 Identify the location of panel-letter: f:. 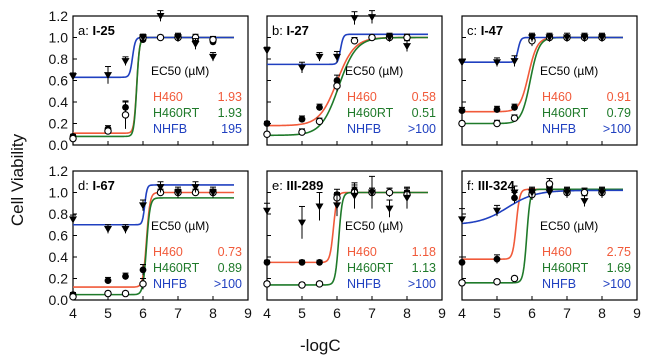
(472, 185).